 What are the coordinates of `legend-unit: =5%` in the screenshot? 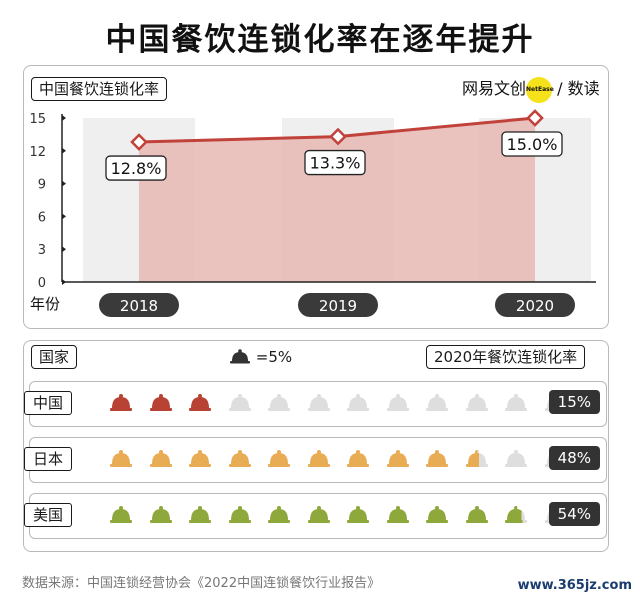 It's located at (274, 357).